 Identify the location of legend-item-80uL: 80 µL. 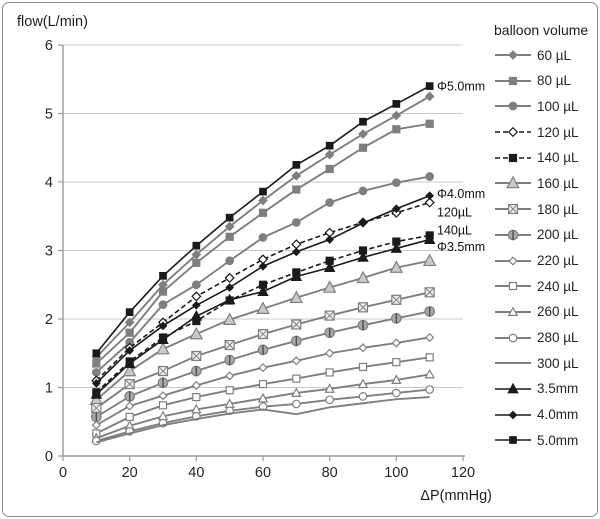
(546, 81).